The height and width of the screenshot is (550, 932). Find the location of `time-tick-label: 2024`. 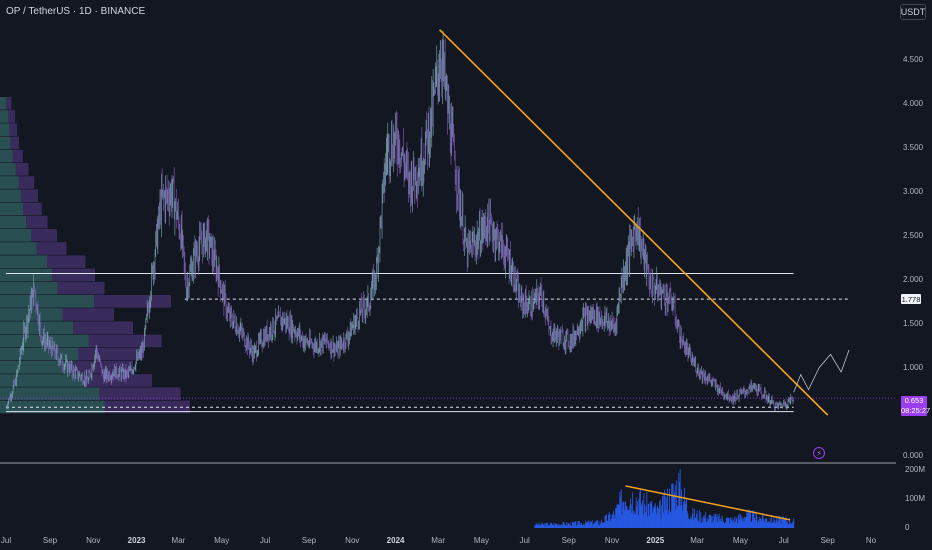

time-tick-label: 2024 is located at coordinates (396, 540).